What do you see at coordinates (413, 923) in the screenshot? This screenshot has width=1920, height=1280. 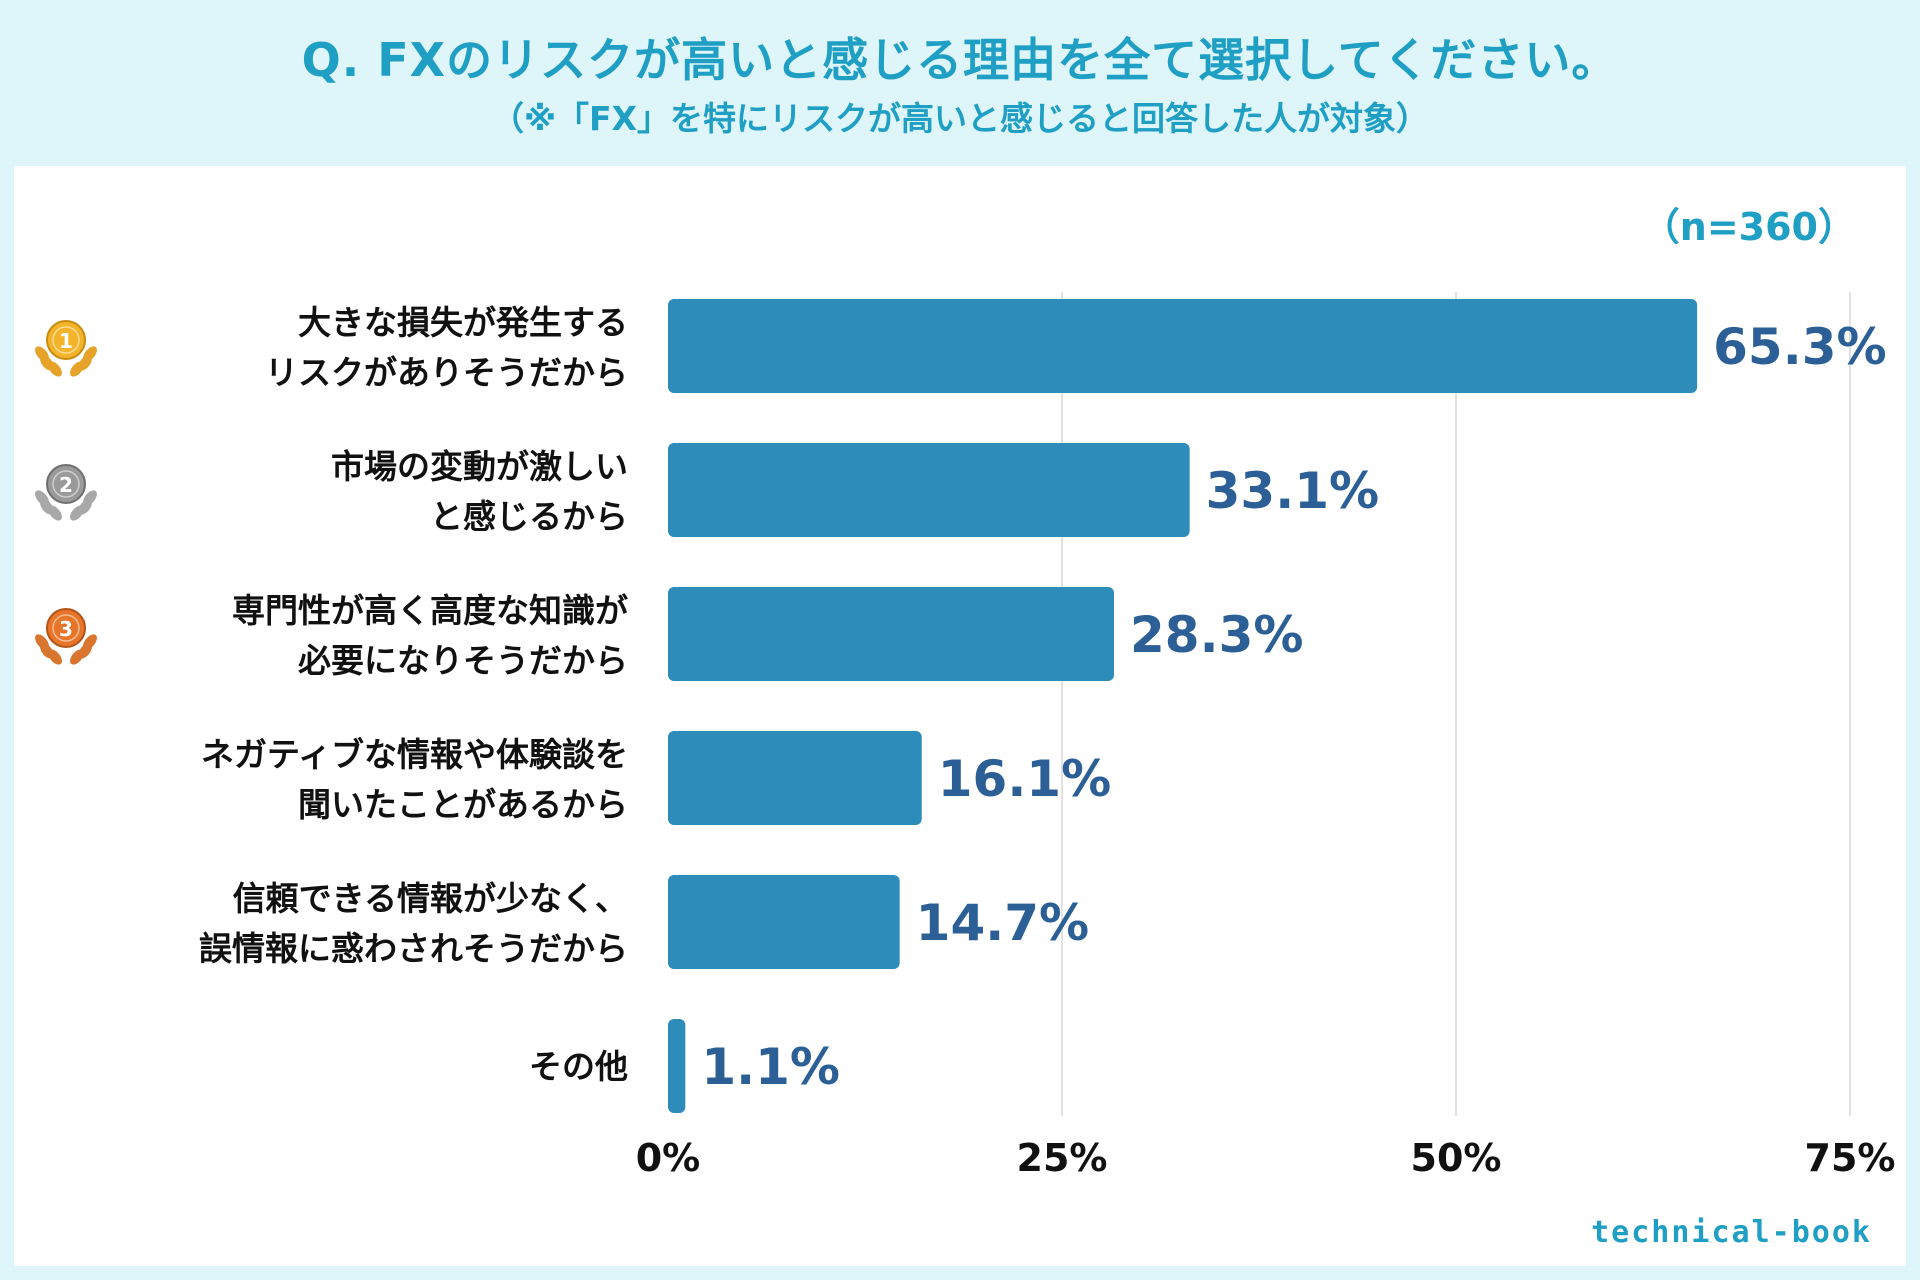 I see `category-label-5: 信頼できる情報が少なく、誤情報に惑わされそうだから` at bounding box center [413, 923].